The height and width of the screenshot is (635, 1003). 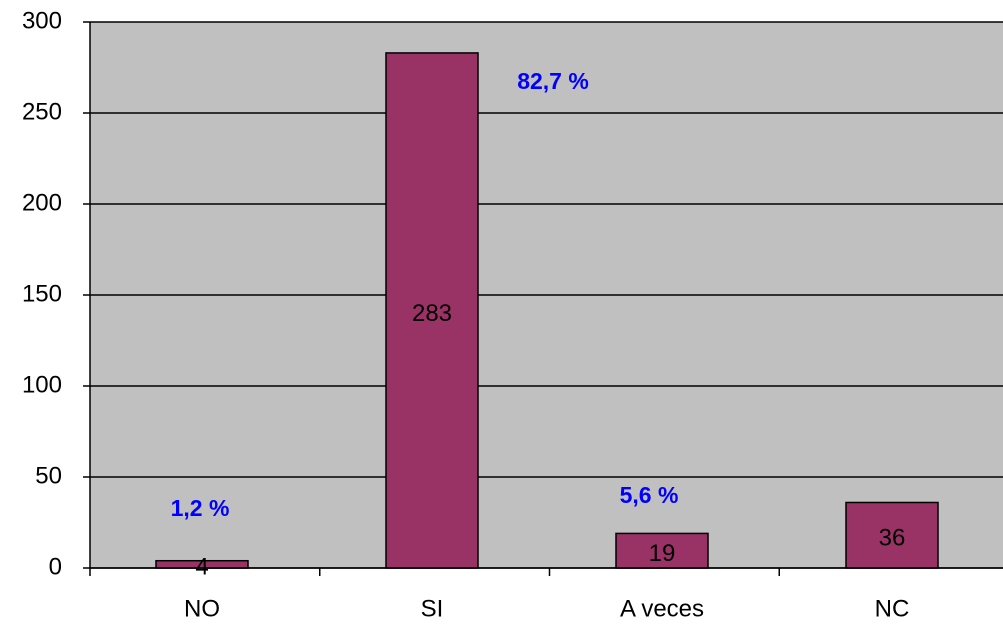 What do you see at coordinates (200, 508) in the screenshot?
I see `annotation: 1,2 %` at bounding box center [200, 508].